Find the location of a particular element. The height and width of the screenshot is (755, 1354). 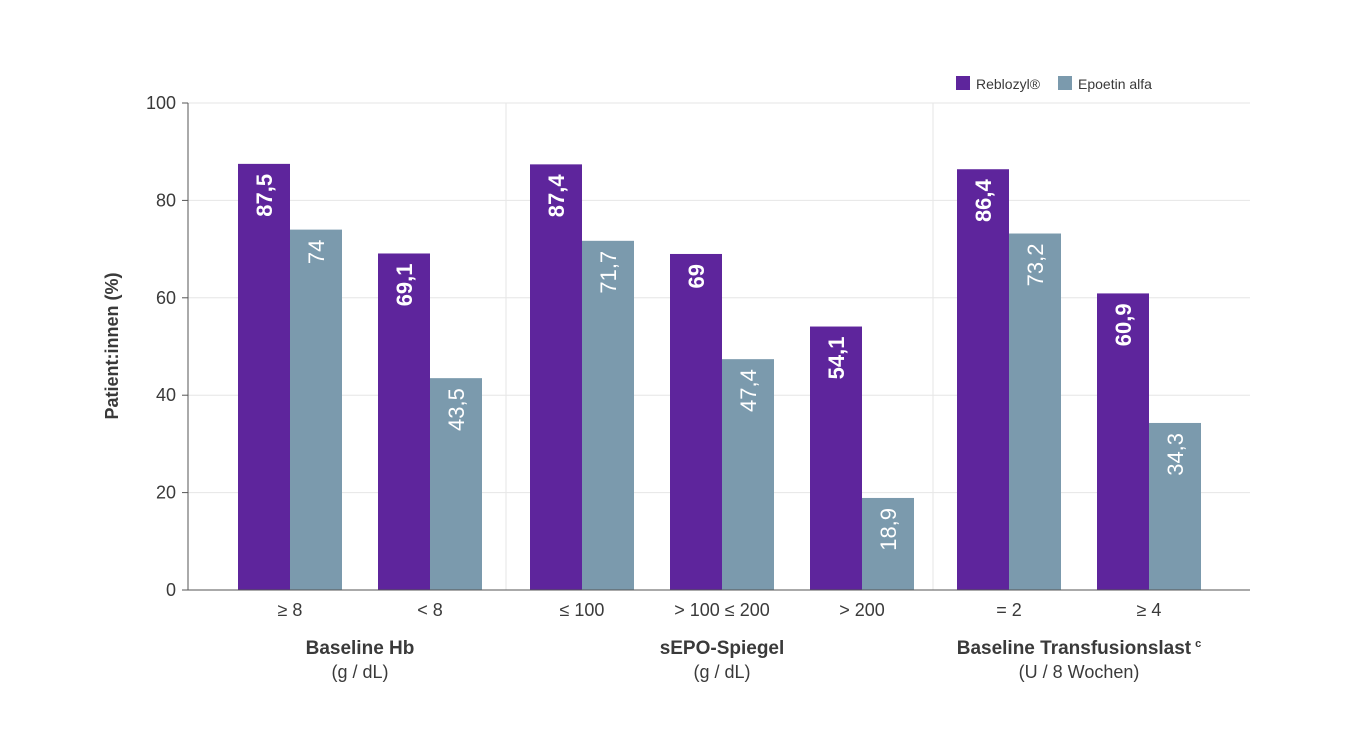

x-tick-label: = 2 is located at coordinates (1009, 610).